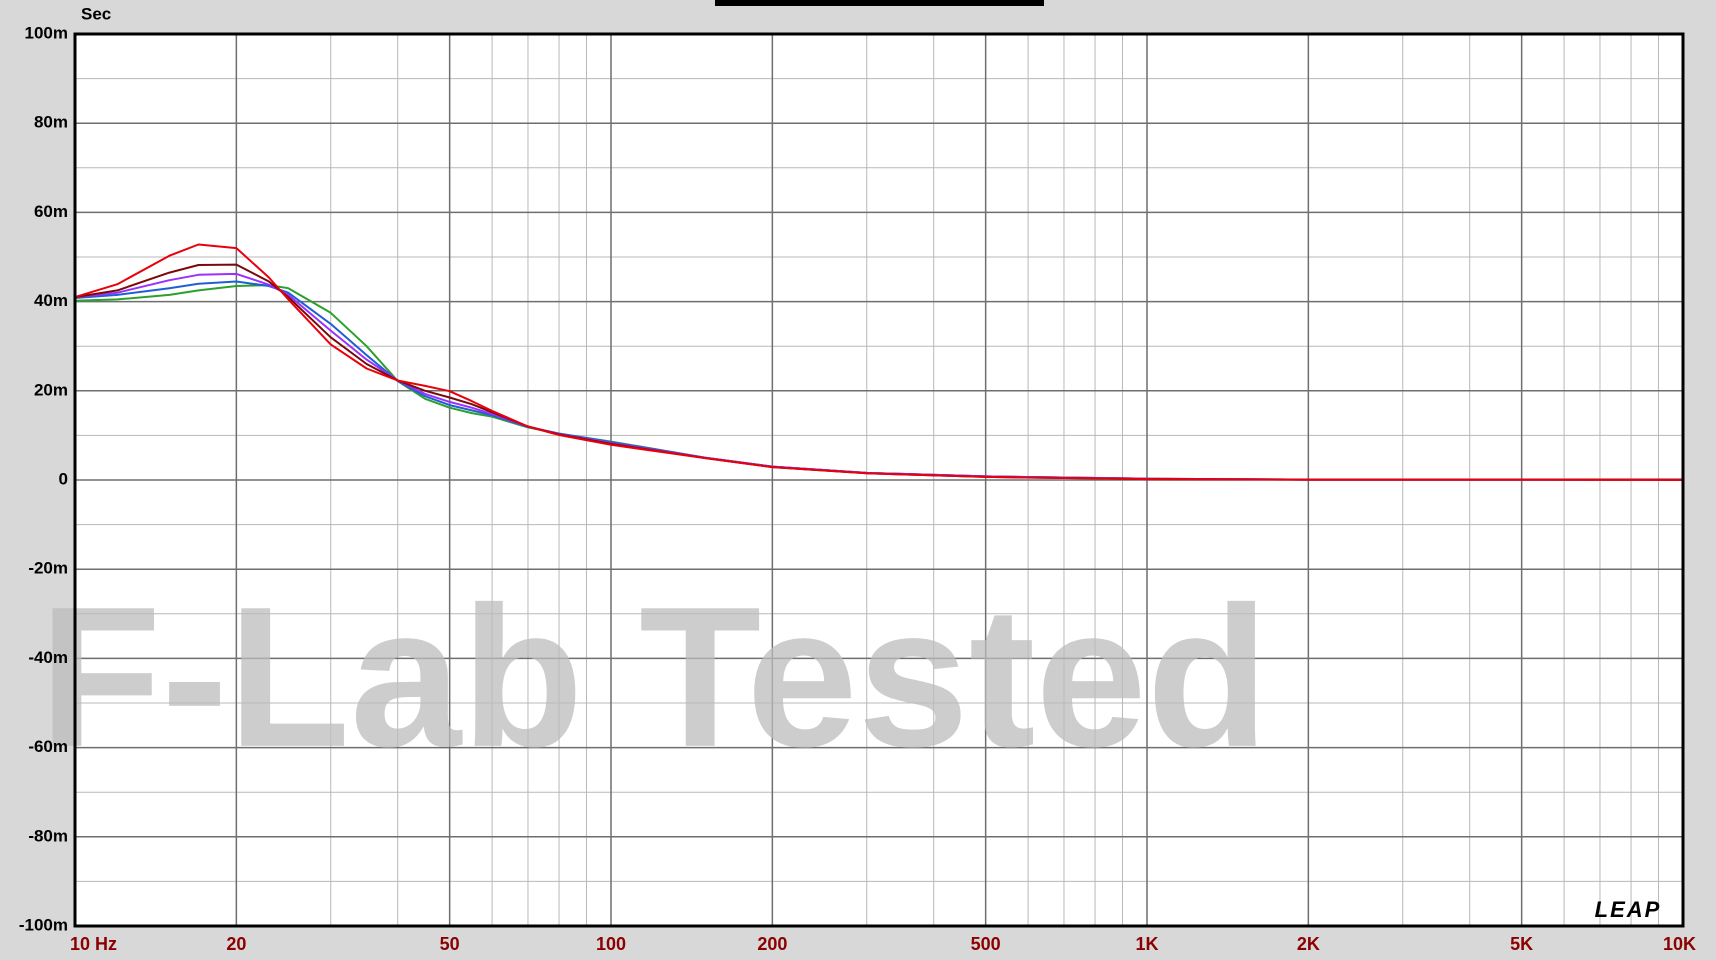 The height and width of the screenshot is (960, 1716). Describe the element at coordinates (51, 122) in the screenshot. I see `y-tick-label: 80m` at that location.